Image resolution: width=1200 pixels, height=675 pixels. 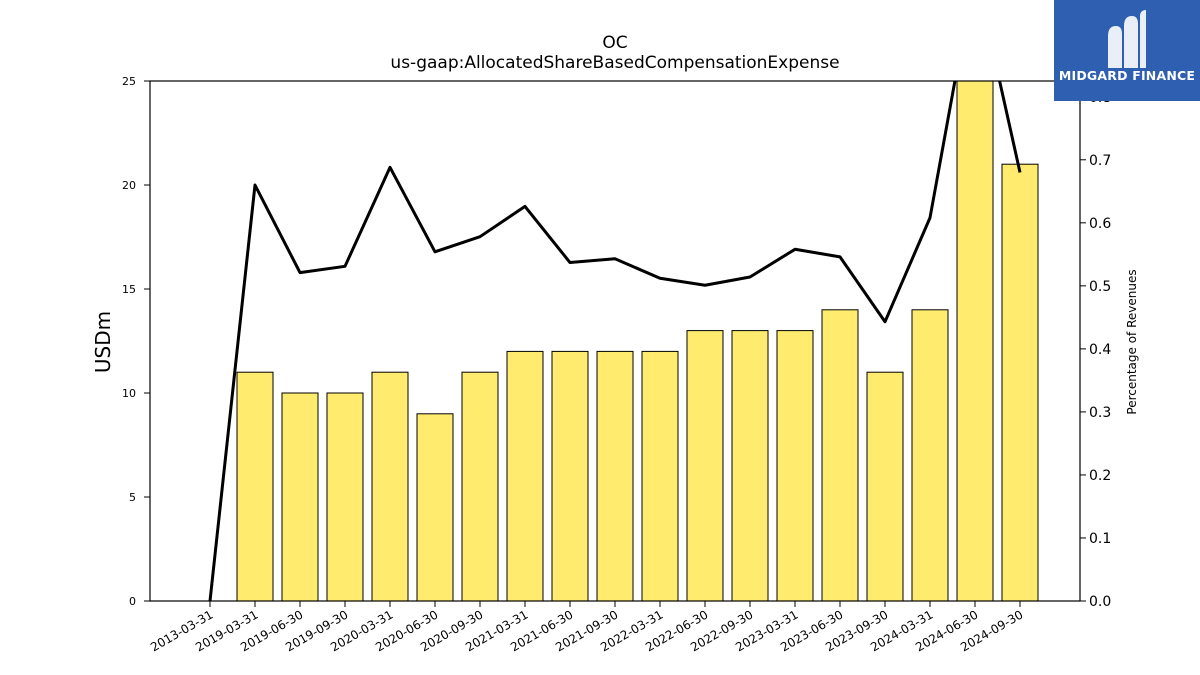 What do you see at coordinates (1127, 39) in the screenshot?
I see `logo-mark-icon` at bounding box center [1127, 39].